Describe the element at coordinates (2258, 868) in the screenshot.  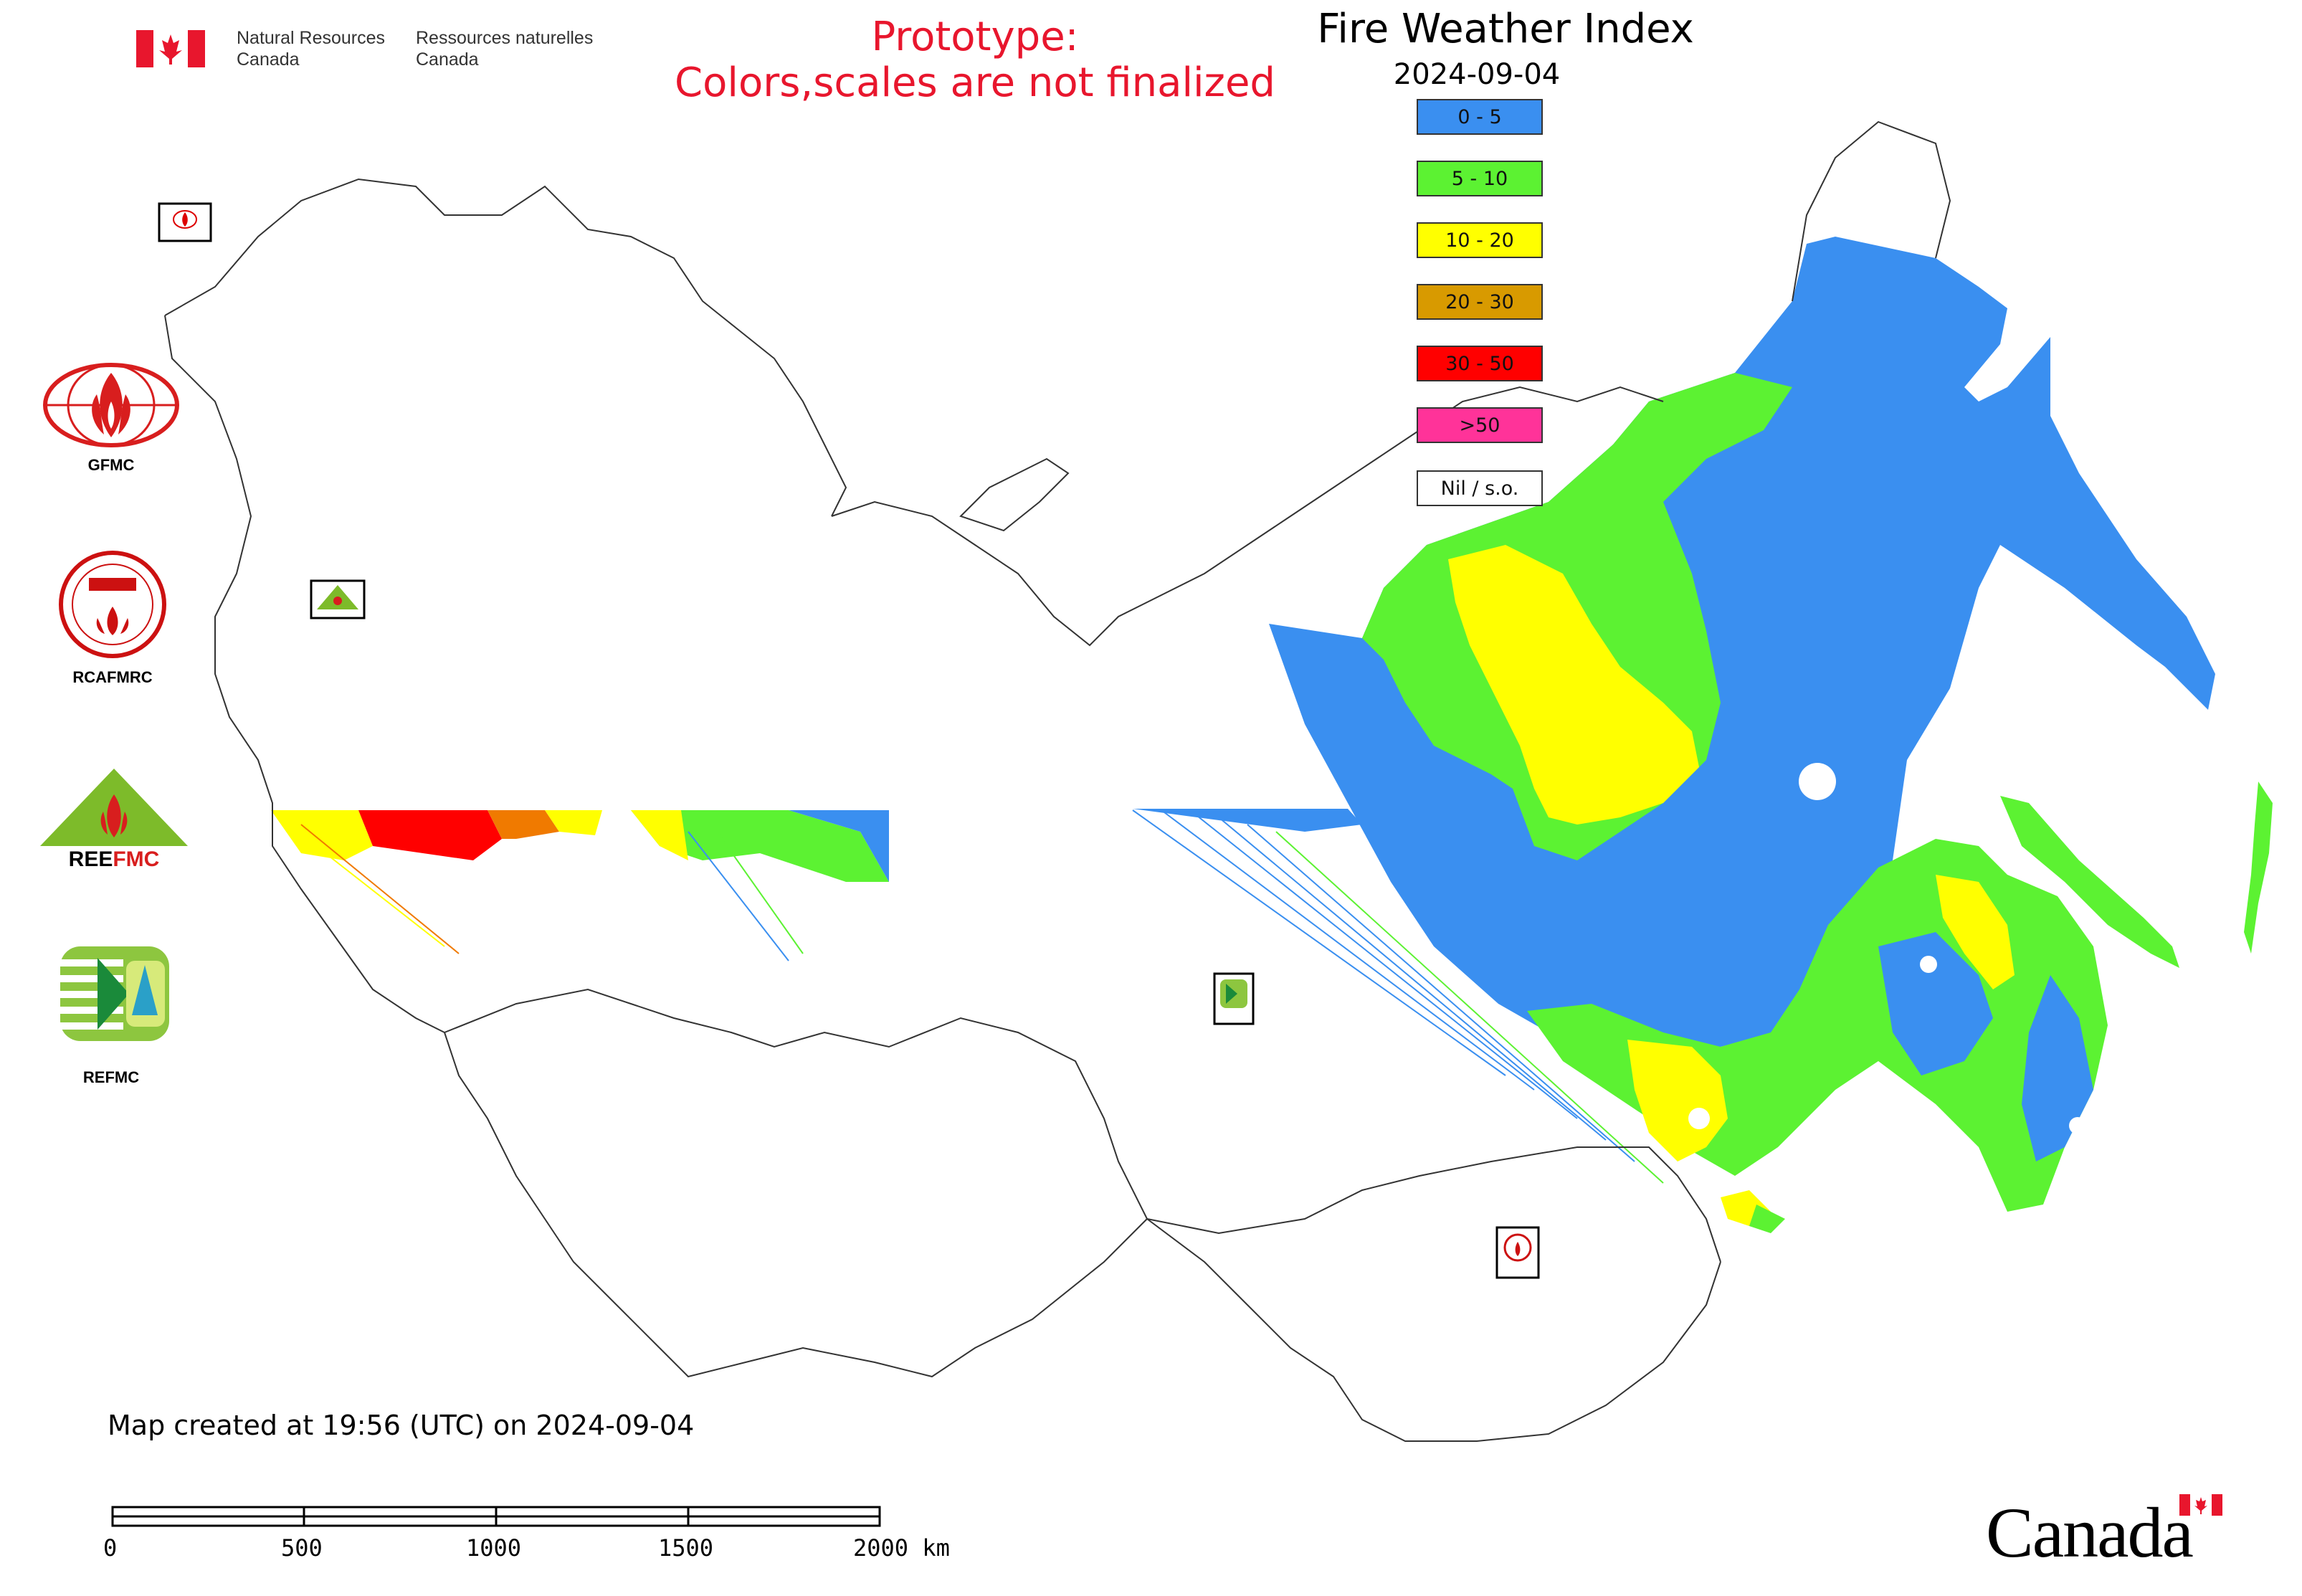
I see `fwi-region-green-islands` at that location.